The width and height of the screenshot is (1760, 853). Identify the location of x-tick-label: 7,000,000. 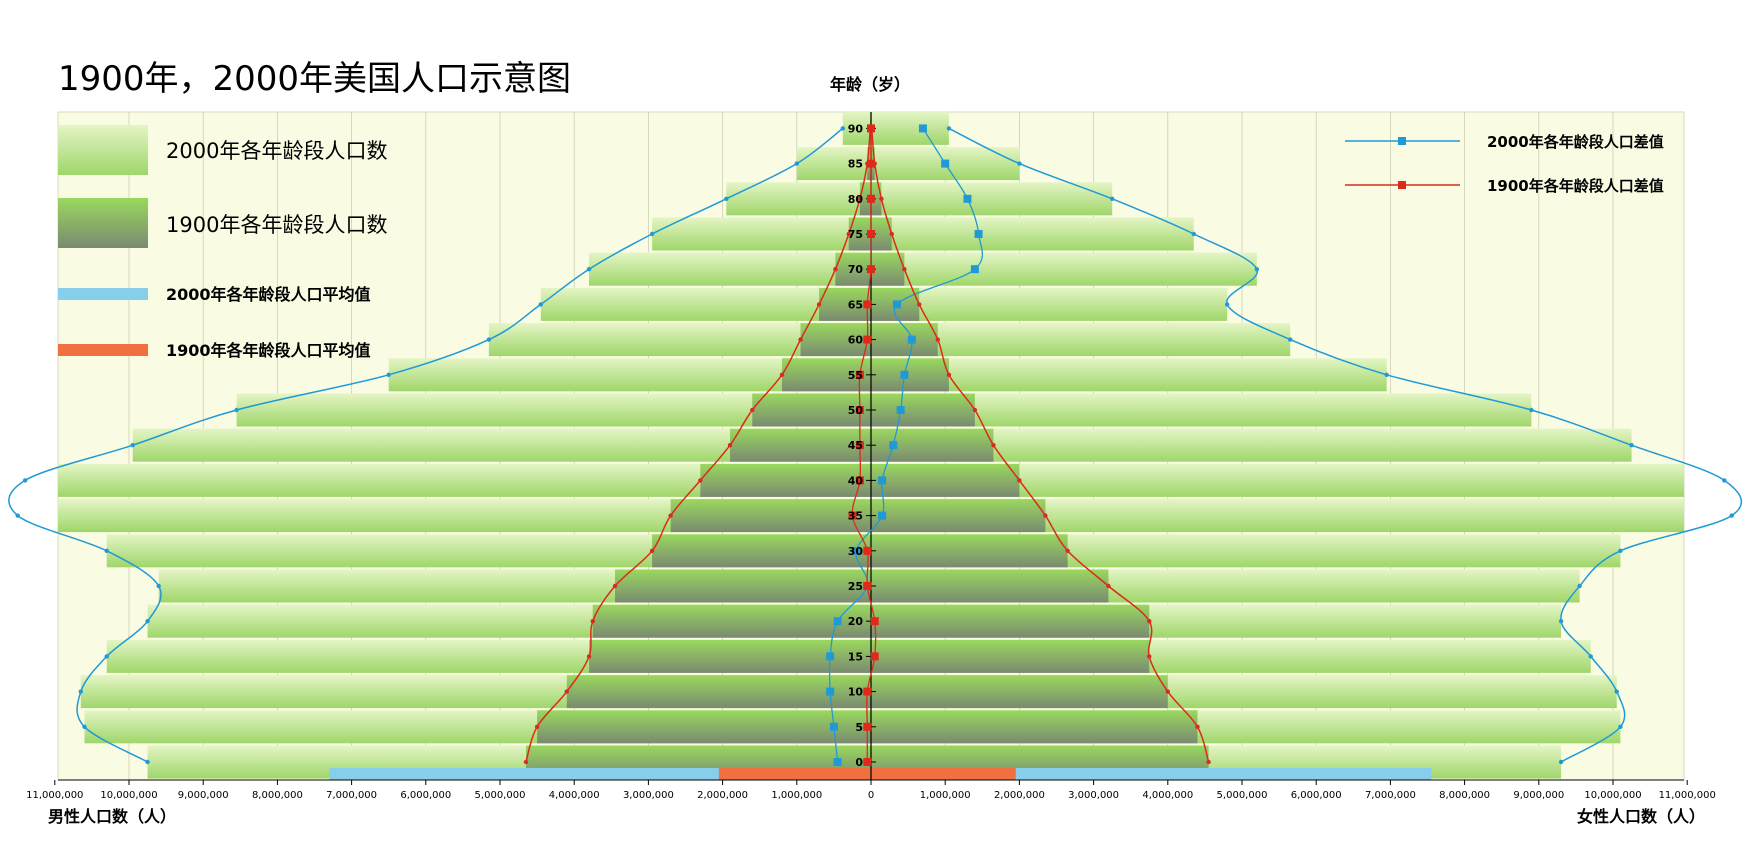
(1390, 795).